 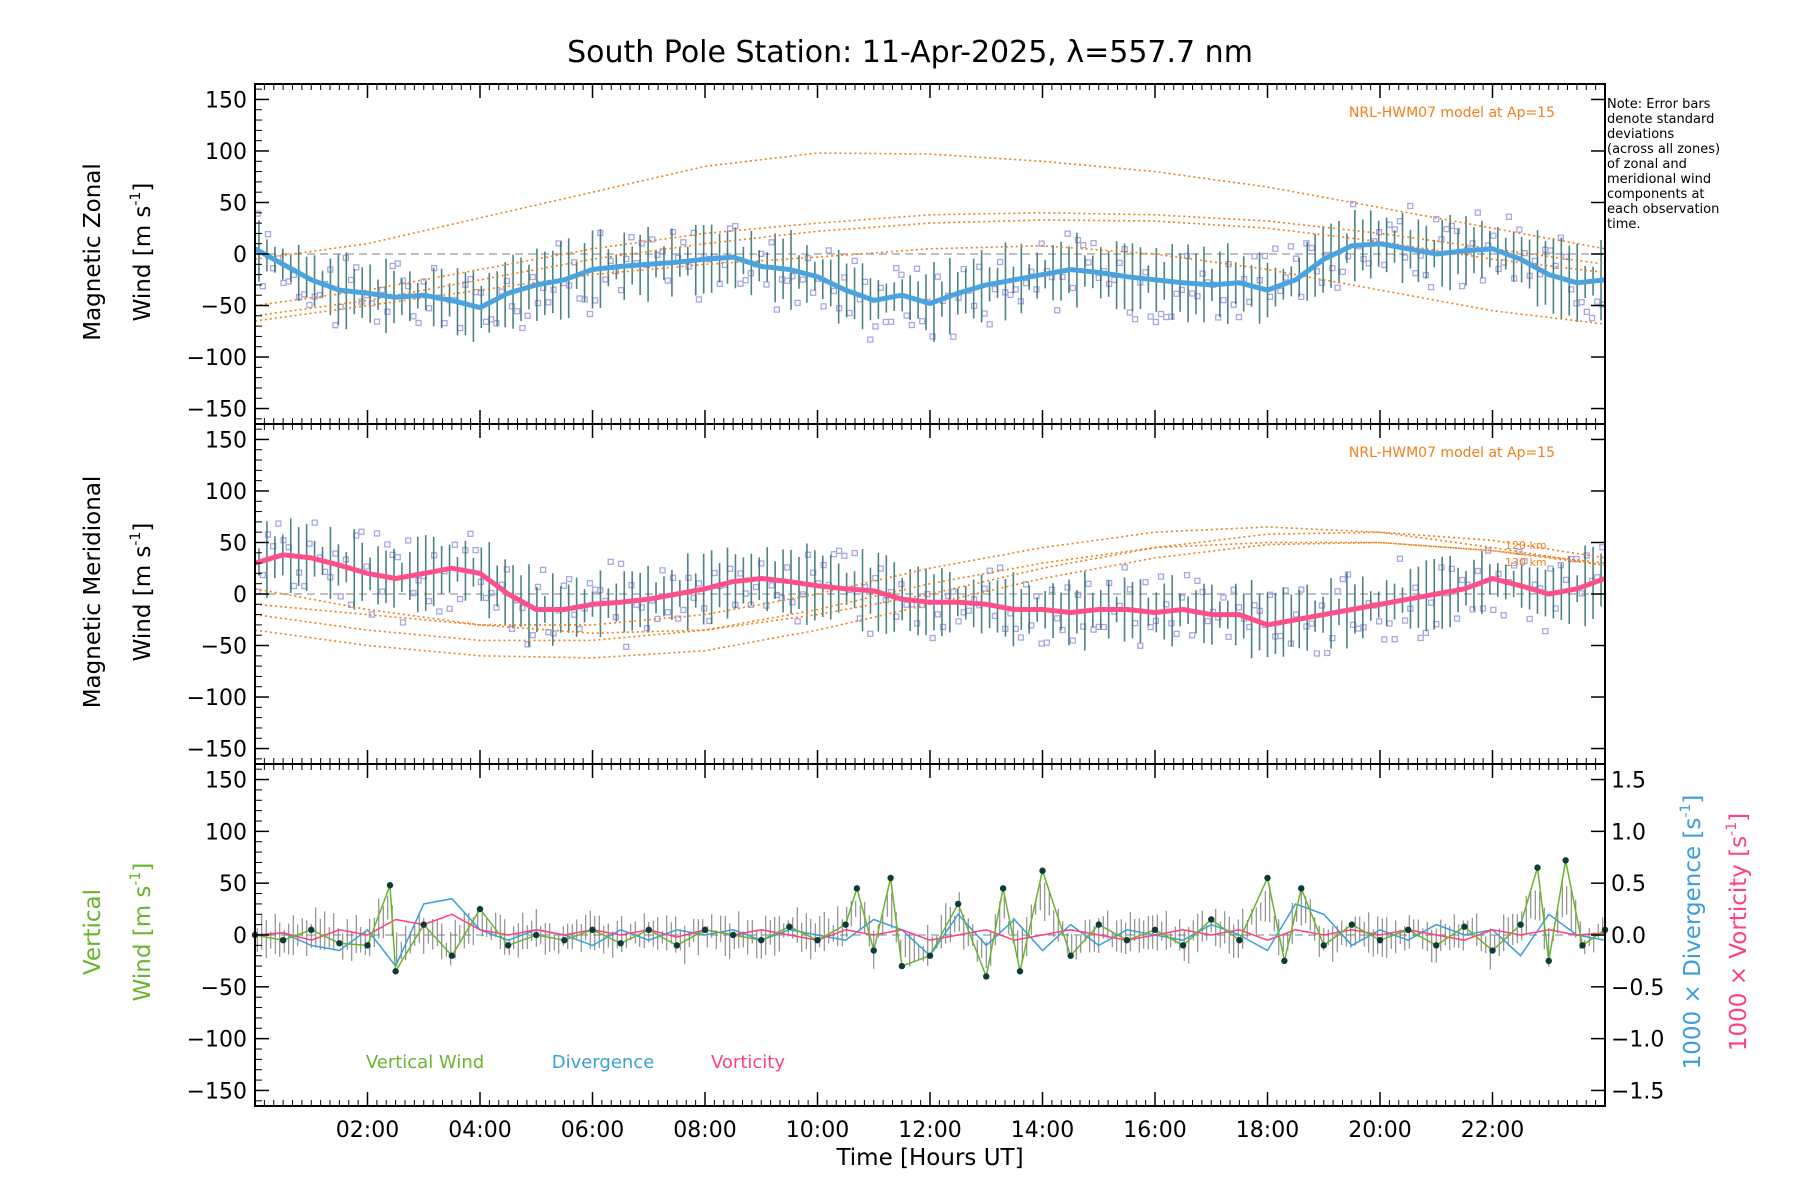 What do you see at coordinates (603, 1062) in the screenshot?
I see `legend-divergence: Divergence` at bounding box center [603, 1062].